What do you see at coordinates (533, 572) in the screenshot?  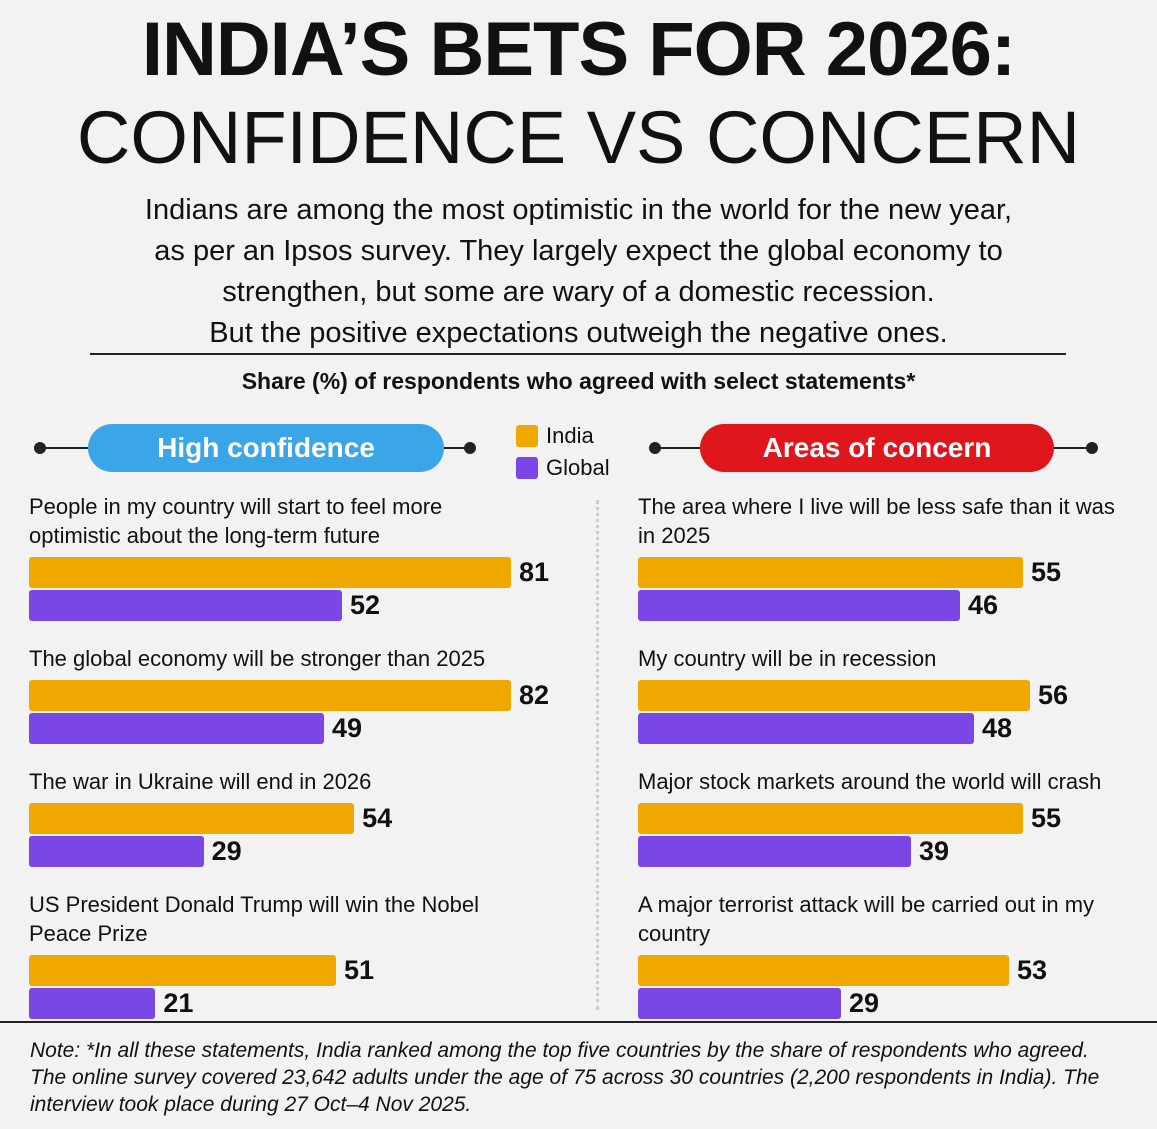 I see `value-label: 81` at bounding box center [533, 572].